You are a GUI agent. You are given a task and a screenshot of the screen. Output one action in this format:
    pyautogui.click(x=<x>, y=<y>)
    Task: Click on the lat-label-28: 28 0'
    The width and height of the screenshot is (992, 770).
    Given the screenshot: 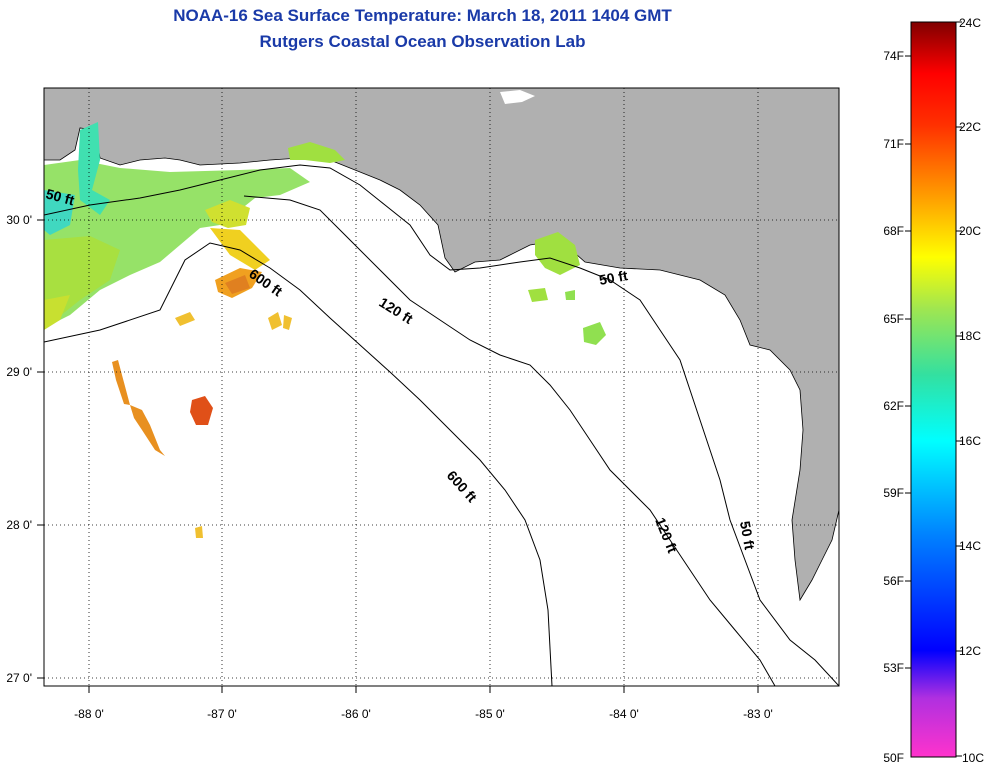 What is the action you would take?
    pyautogui.click(x=19, y=525)
    